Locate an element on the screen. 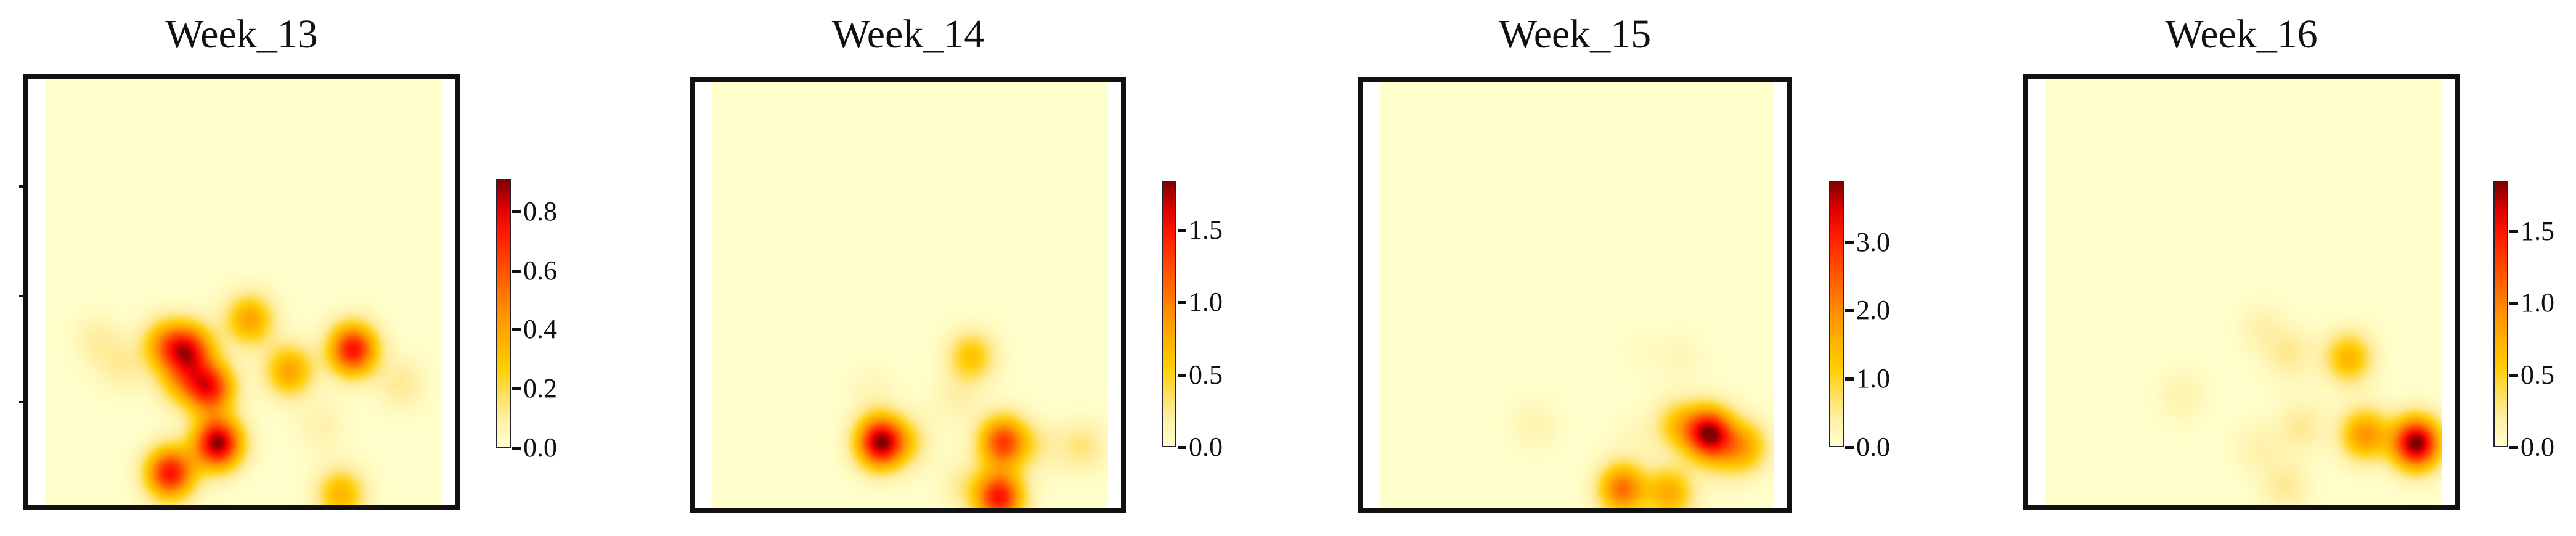  chart-title-week-14: Week_14 is located at coordinates (908, 34).